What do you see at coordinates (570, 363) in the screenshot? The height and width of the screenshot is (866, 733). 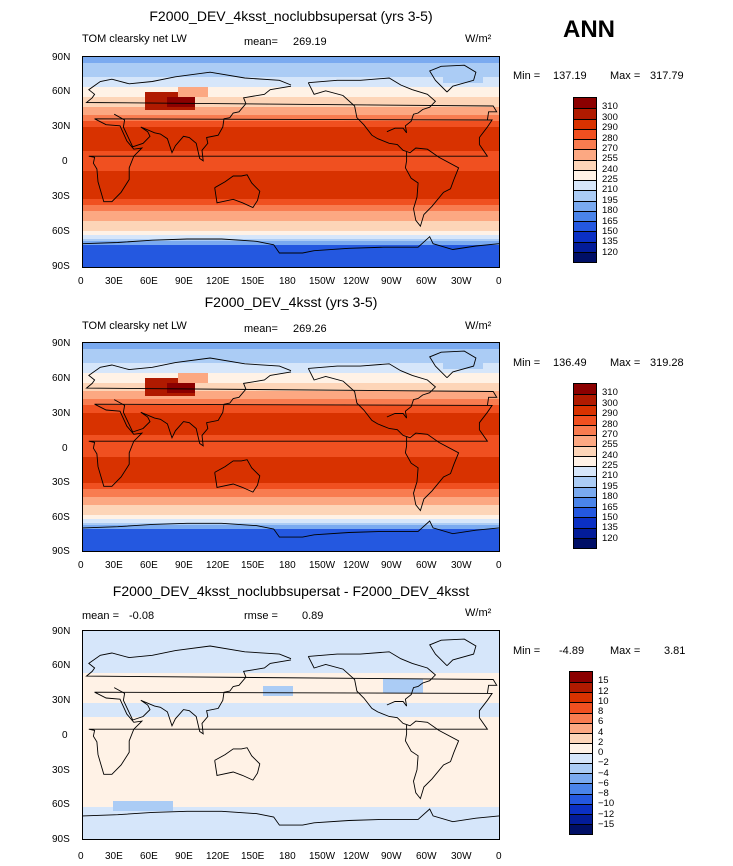 I see `panel-2-min-value: 136.49` at bounding box center [570, 363].